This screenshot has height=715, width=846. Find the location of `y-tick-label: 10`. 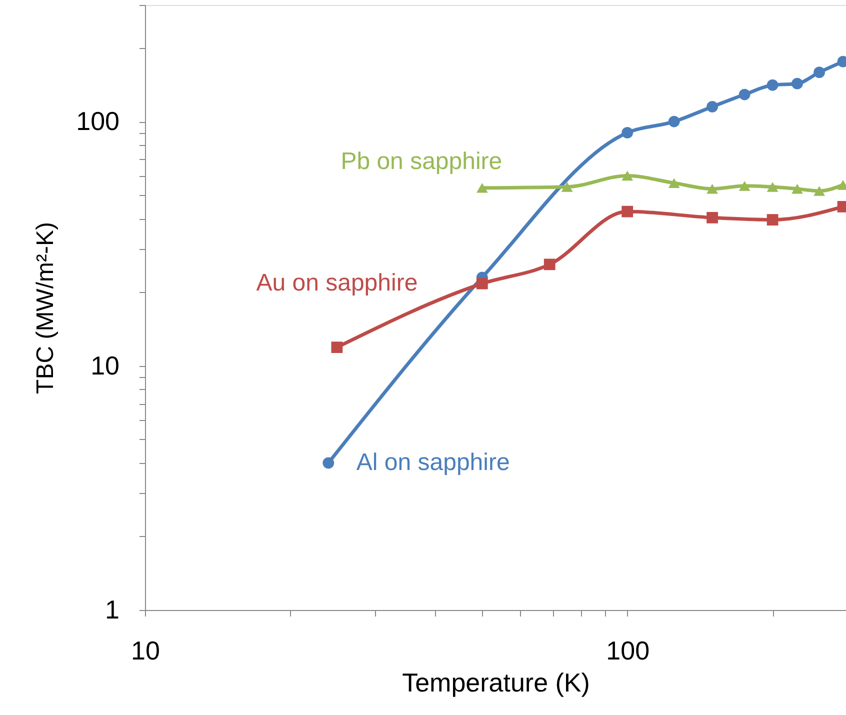

y-tick-label: 10 is located at coordinates (105, 365).